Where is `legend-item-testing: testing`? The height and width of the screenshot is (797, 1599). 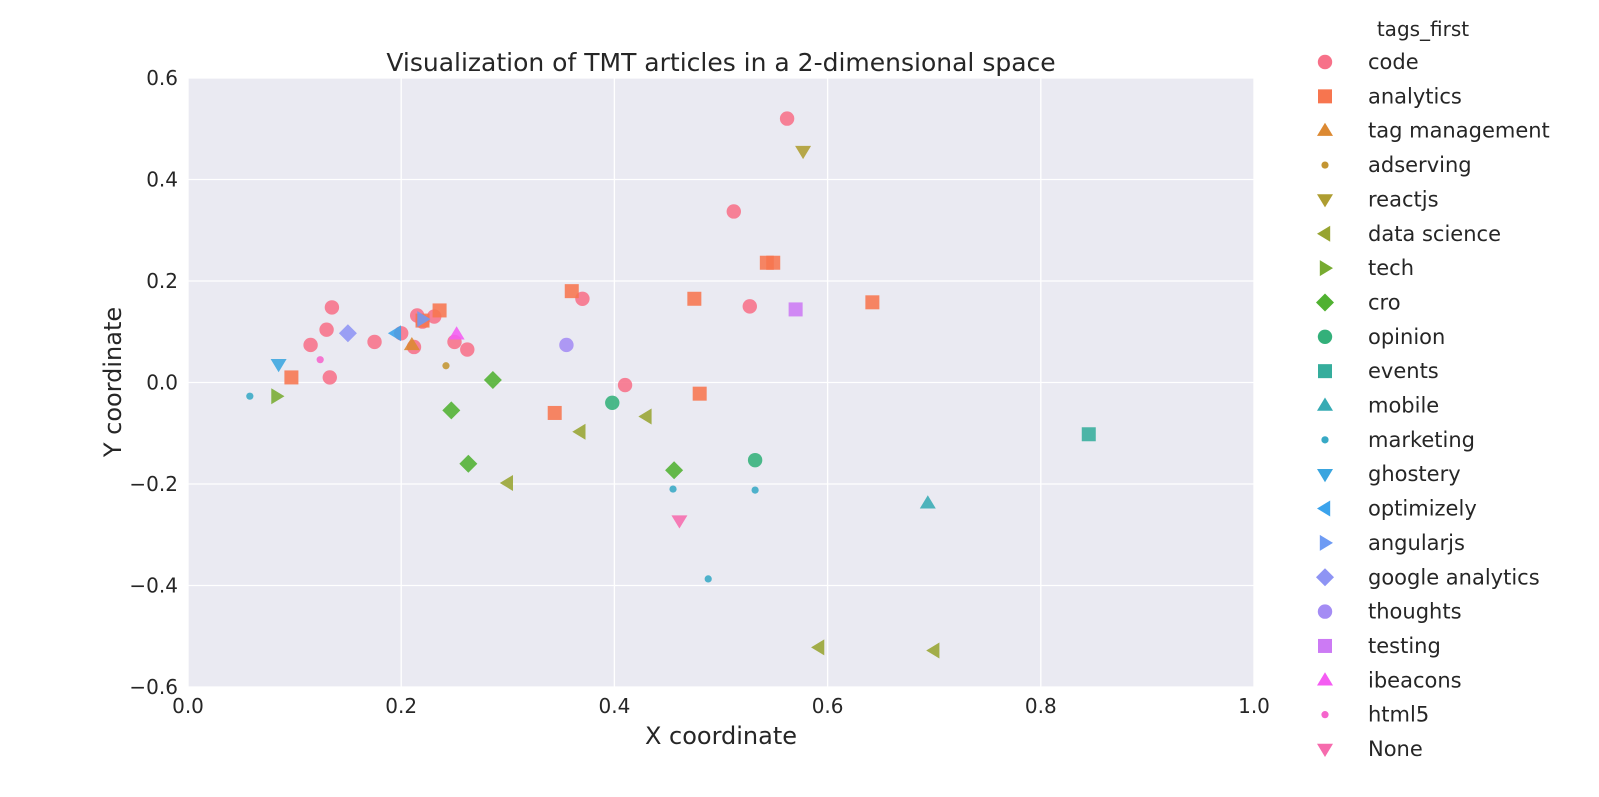 legend-item-testing: testing is located at coordinates (1379, 646).